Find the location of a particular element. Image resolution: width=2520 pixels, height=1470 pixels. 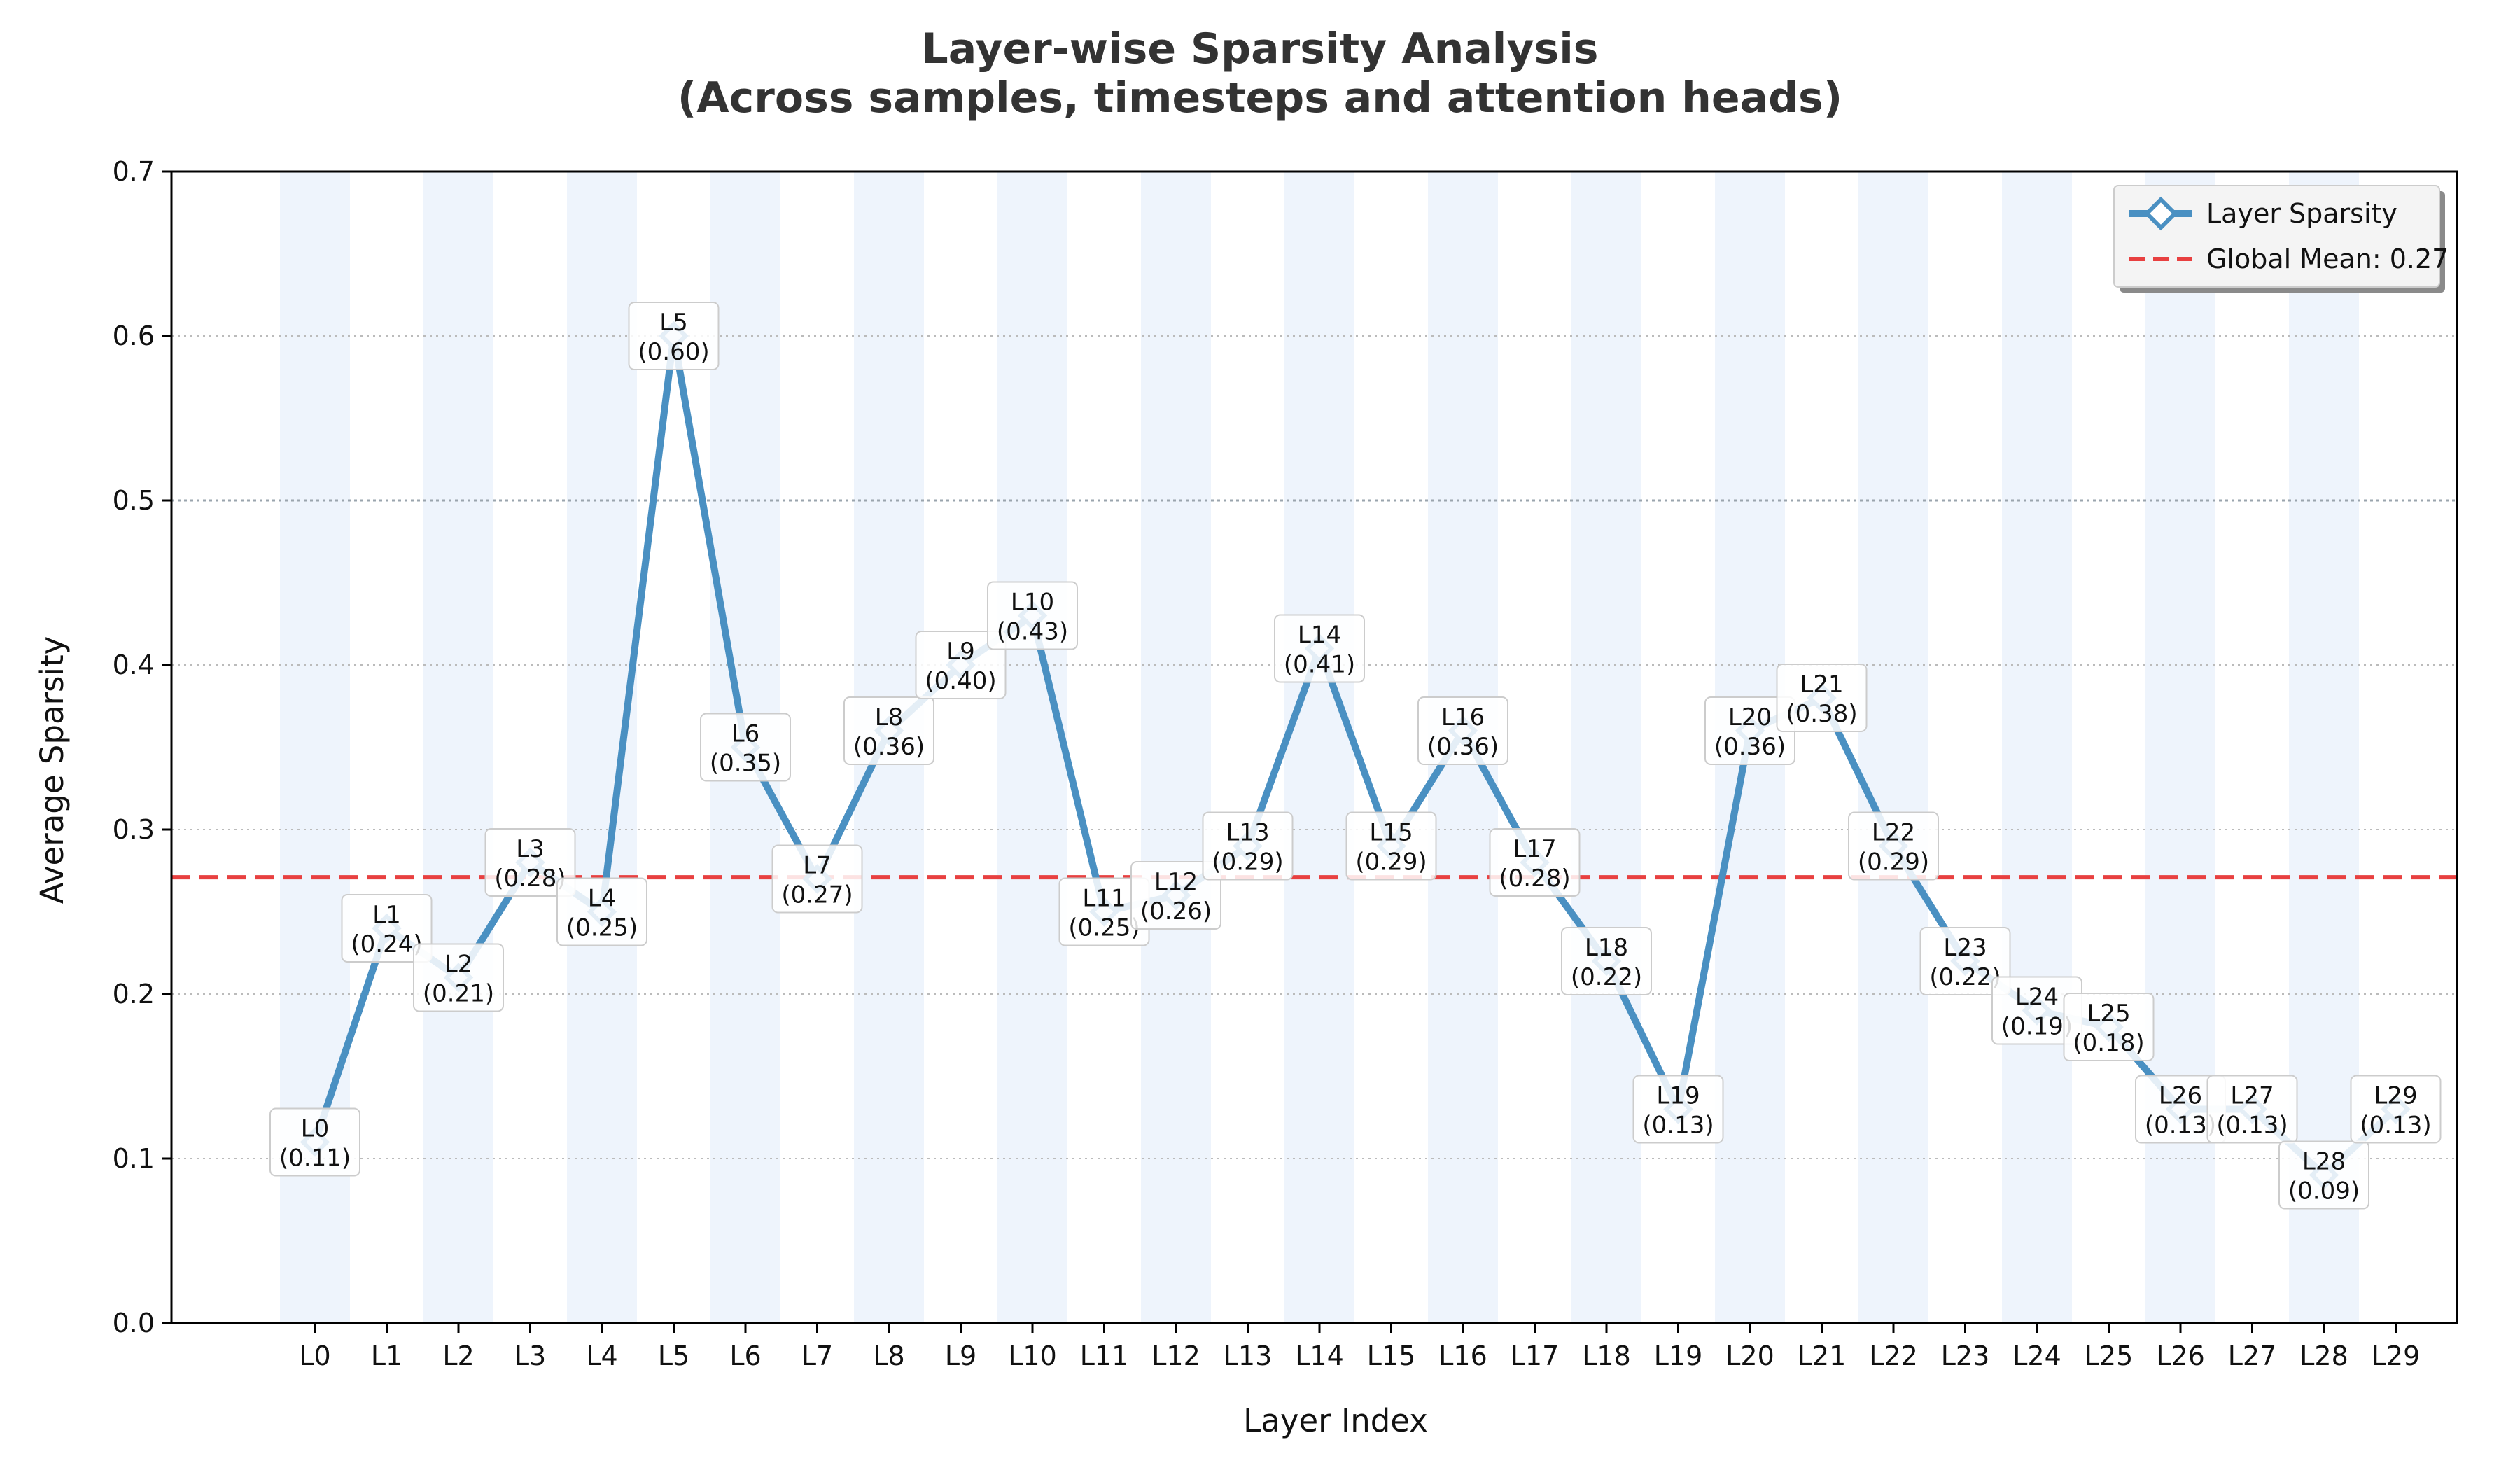

band-L18 is located at coordinates (1607, 747).